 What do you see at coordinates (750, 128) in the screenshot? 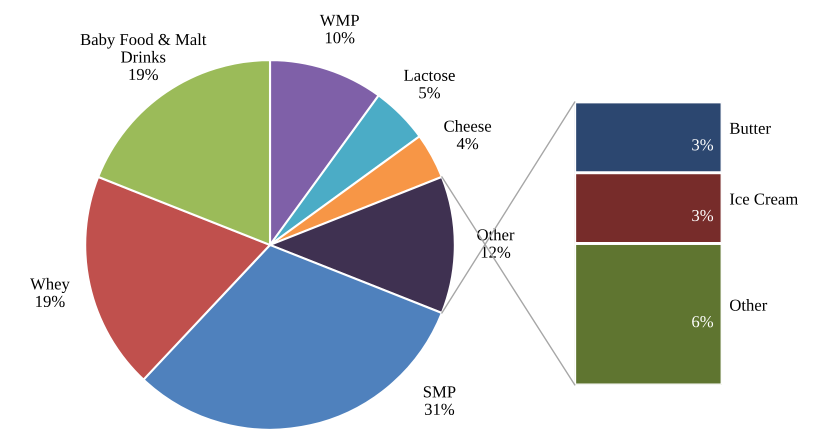
I see `series-label: Butter` at bounding box center [750, 128].